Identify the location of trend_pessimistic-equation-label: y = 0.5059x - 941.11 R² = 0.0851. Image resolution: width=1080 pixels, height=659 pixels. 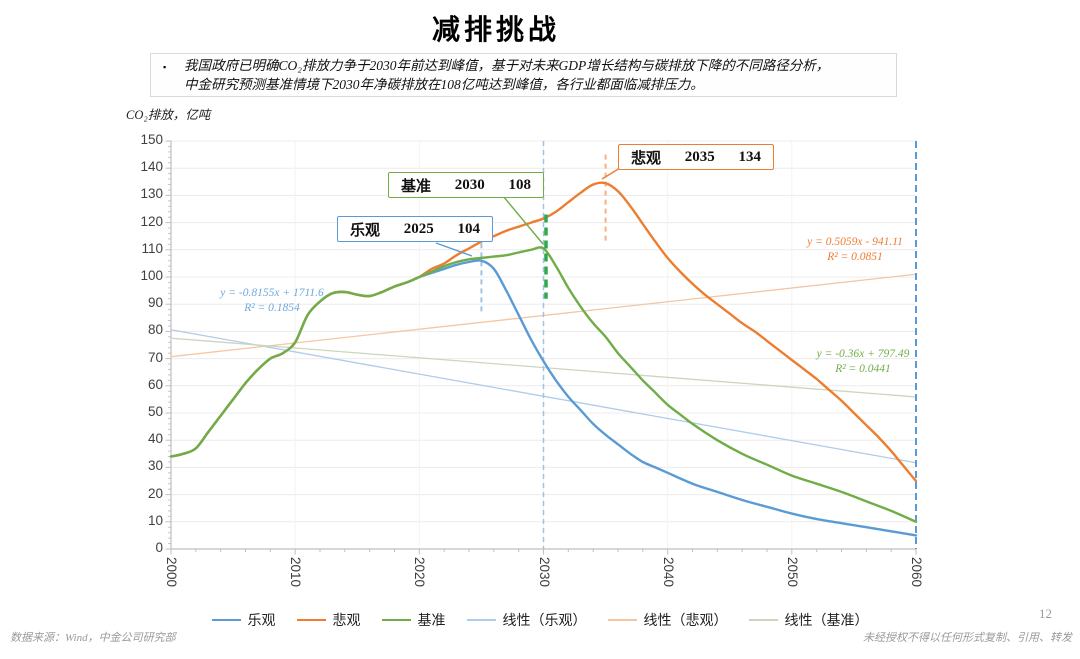
(855, 250).